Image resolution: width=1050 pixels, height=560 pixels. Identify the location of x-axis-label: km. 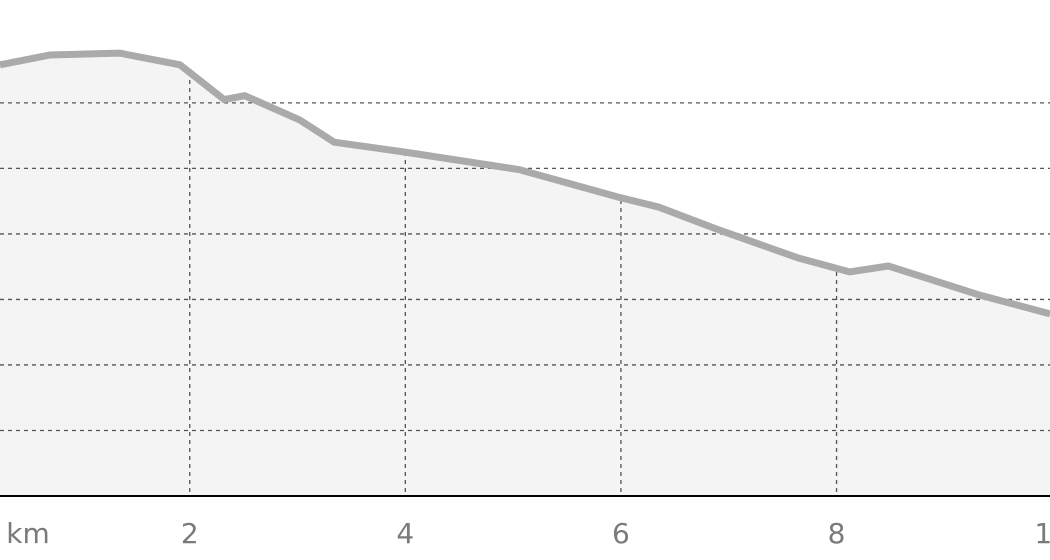
(28, 533).